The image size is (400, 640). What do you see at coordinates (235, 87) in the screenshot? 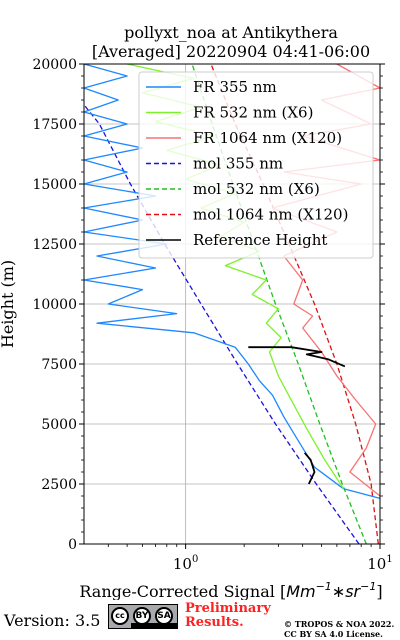
I see `legend-label: FR 355 nm` at bounding box center [235, 87].